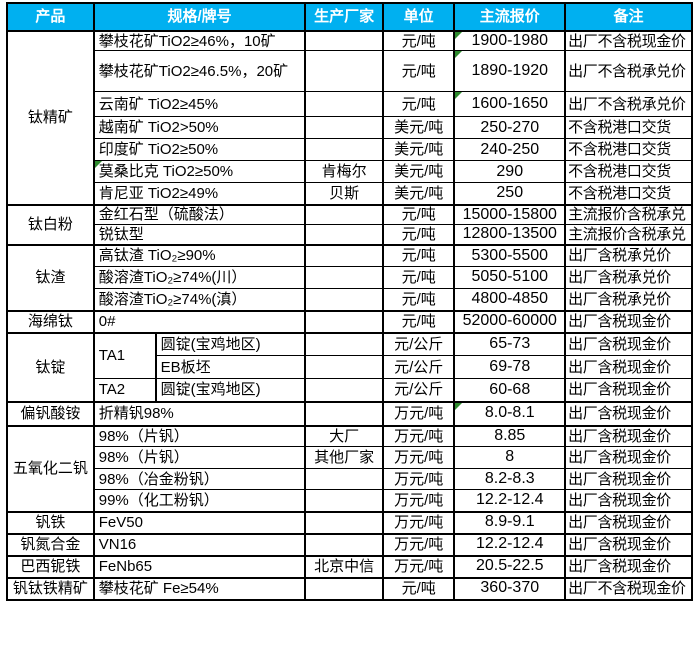 This screenshot has height=647, width=693. What do you see at coordinates (510, 214) in the screenshot?
I see `cell-price: 15000-15800` at bounding box center [510, 214].